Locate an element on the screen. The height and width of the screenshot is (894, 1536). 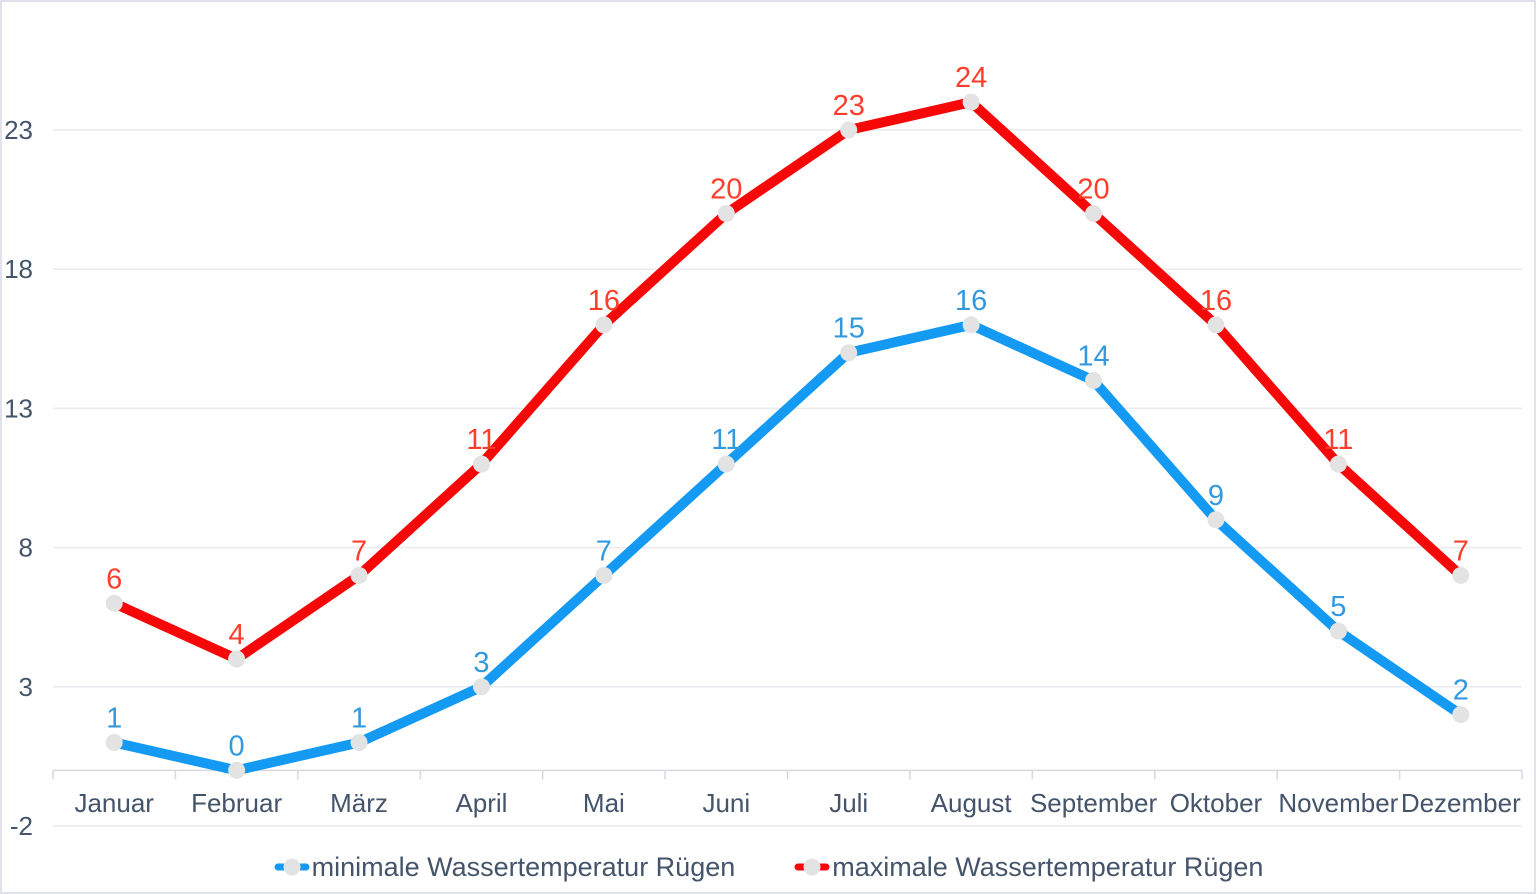
legend-label-max: maximale Wassertemperatur Rügen is located at coordinates (1048, 866).